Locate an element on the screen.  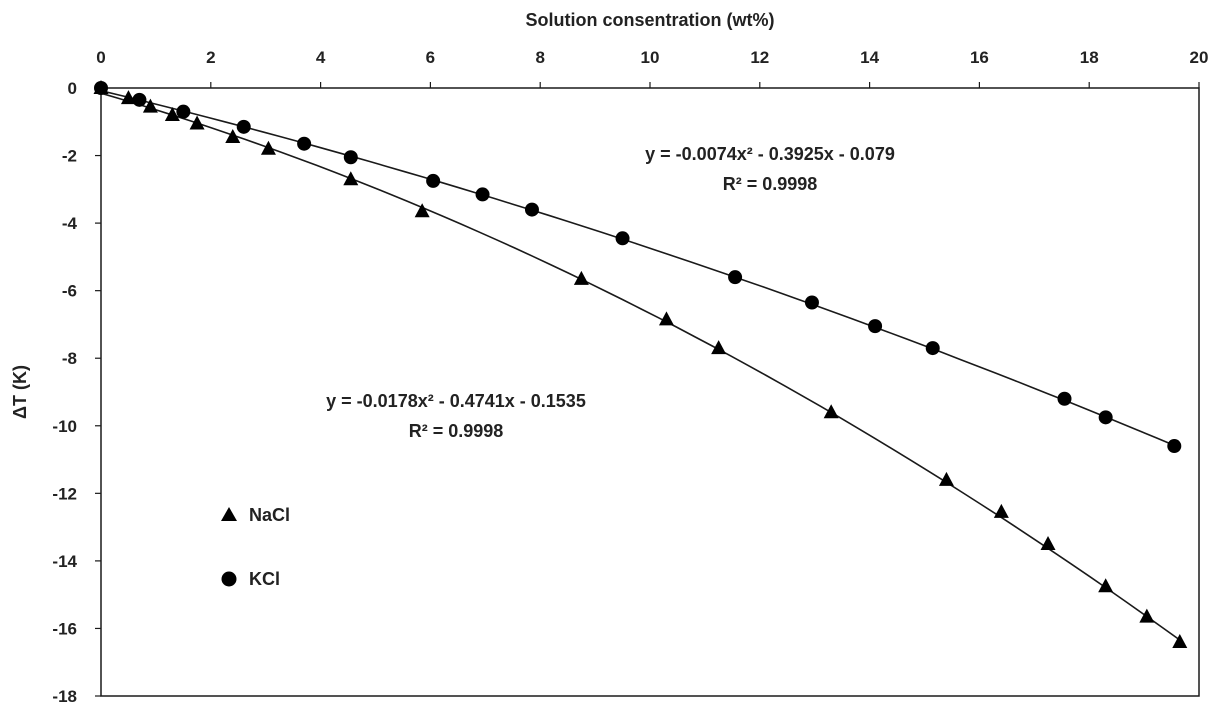
x-tick-label: 14 is located at coordinates (869, 57).